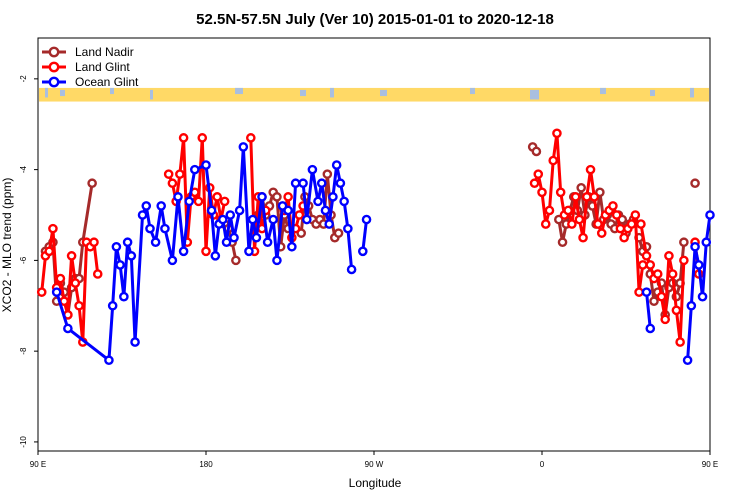 This screenshot has height=500, width=750. Describe the element at coordinates (374, 94) in the screenshot. I see `land-ocean-mask-band` at that location.